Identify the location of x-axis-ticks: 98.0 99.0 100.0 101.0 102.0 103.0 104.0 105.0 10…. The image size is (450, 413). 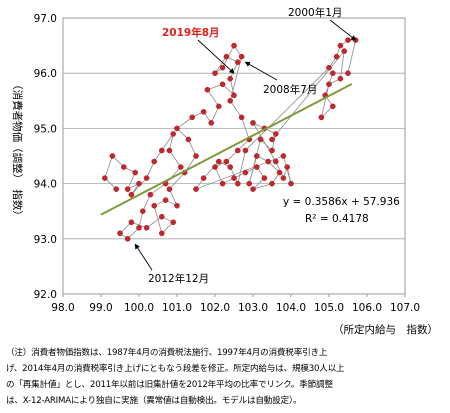
(235, 304).